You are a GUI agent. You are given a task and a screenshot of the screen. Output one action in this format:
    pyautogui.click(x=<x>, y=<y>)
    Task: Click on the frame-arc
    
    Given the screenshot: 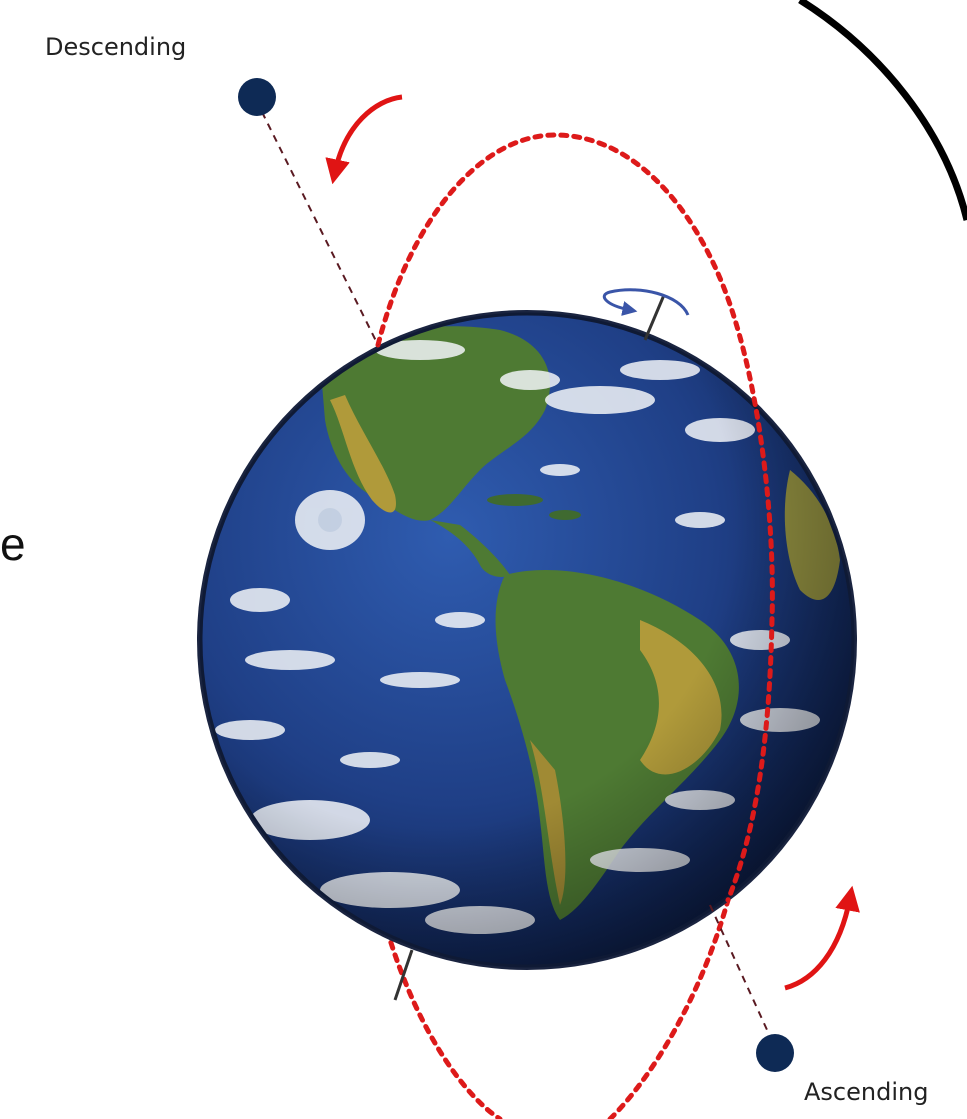 What is the action you would take?
    pyautogui.click(x=882, y=110)
    